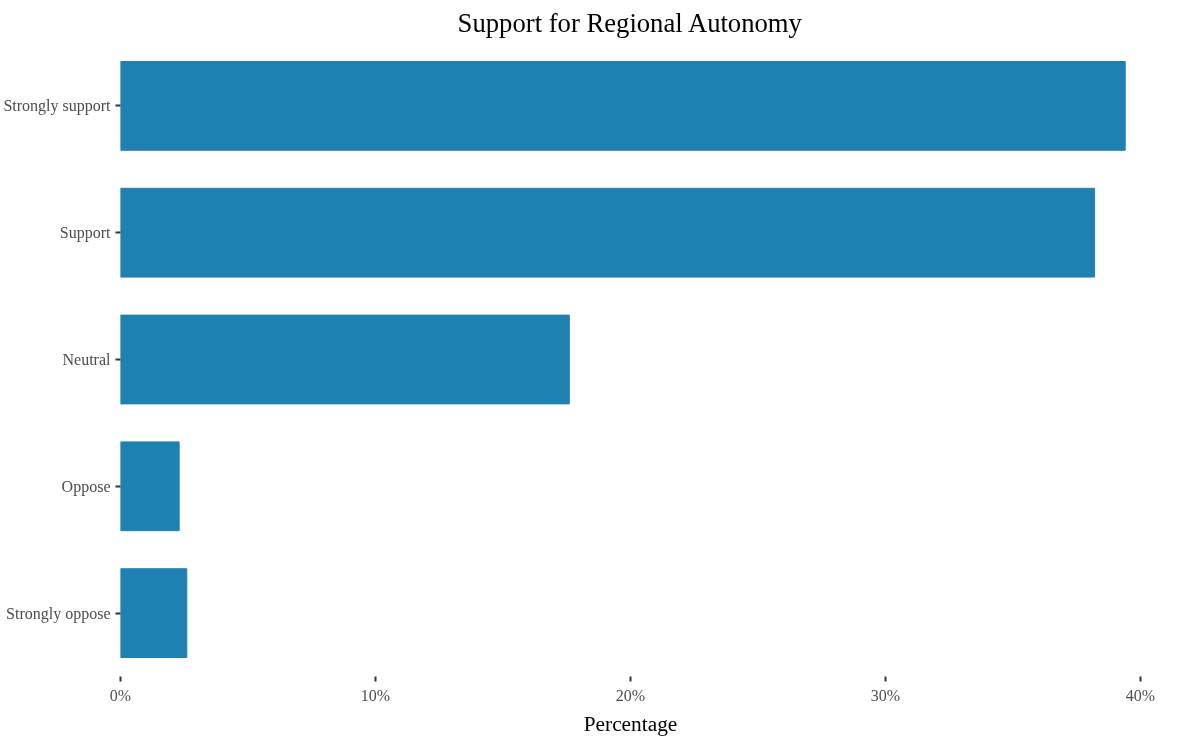  Describe the element at coordinates (85, 233) in the screenshot. I see `y-tick-label: Support` at that location.